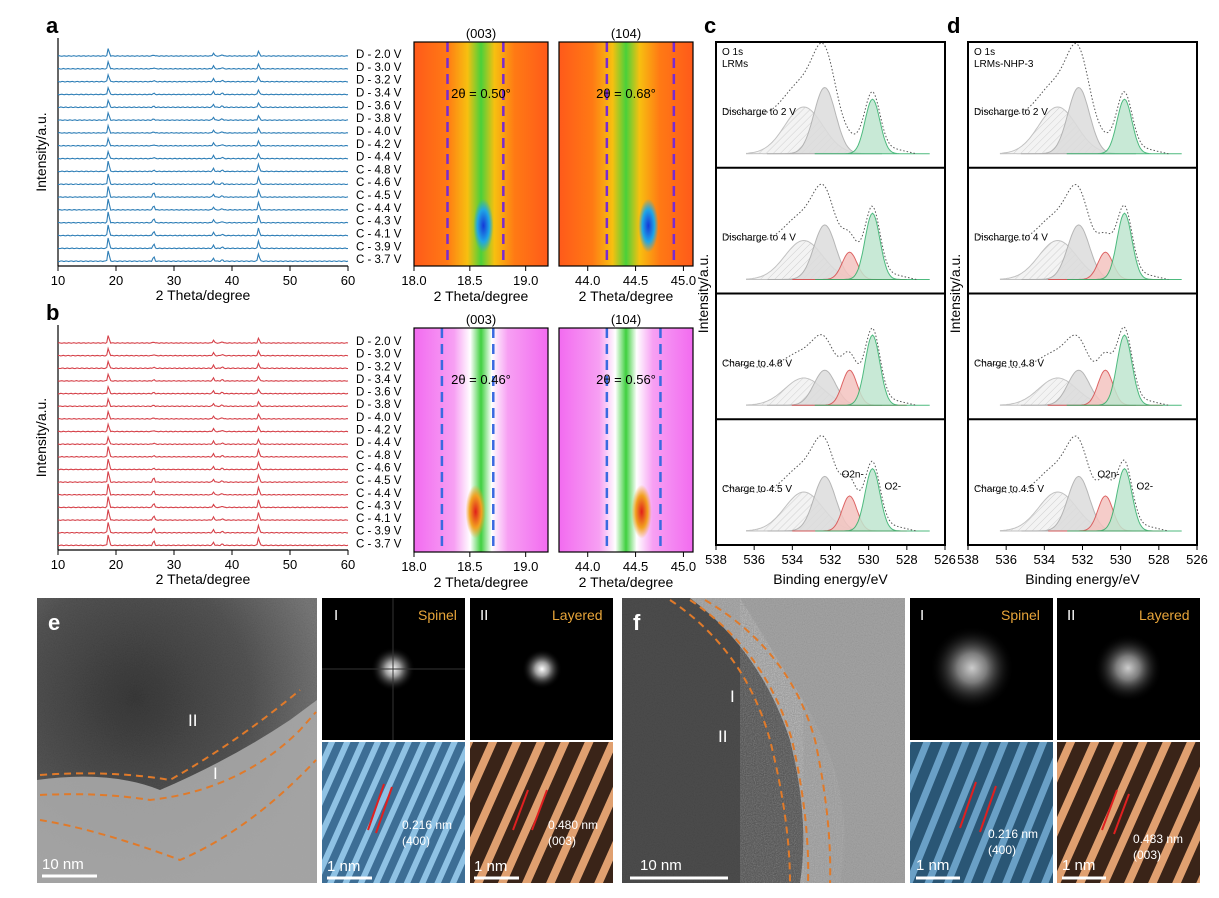  I want to click on series-label: D - 3.6 V, so click(379, 393).